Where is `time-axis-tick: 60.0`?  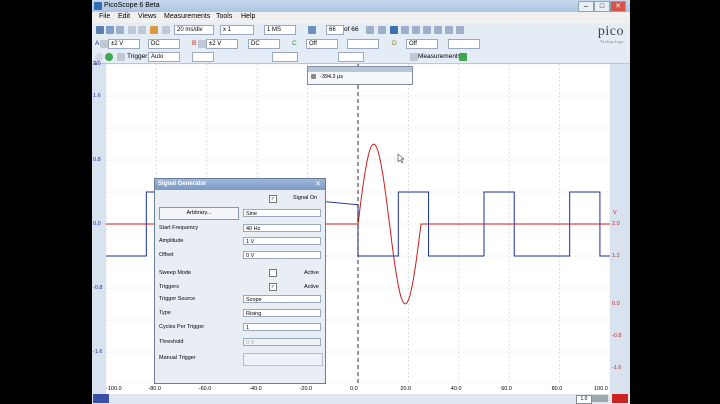 time-axis-tick: 60.0 is located at coordinates (506, 389).